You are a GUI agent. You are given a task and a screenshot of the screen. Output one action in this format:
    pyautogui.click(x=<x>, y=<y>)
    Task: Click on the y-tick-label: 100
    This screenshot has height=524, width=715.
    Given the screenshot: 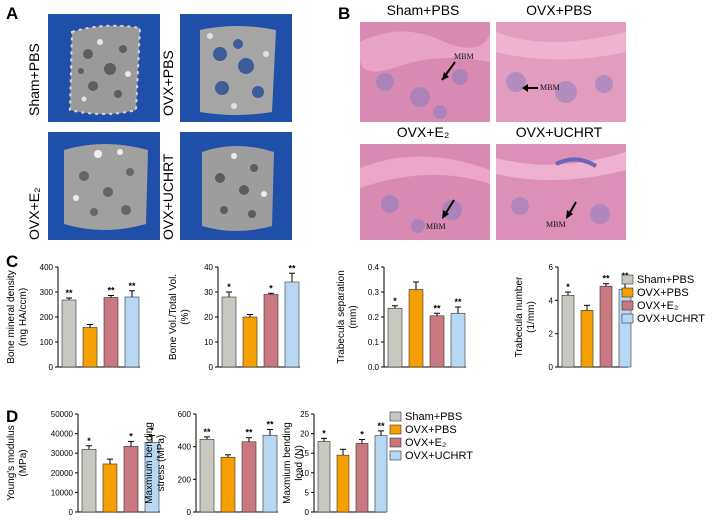 What is the action you would take?
    pyautogui.click(x=47, y=342)
    